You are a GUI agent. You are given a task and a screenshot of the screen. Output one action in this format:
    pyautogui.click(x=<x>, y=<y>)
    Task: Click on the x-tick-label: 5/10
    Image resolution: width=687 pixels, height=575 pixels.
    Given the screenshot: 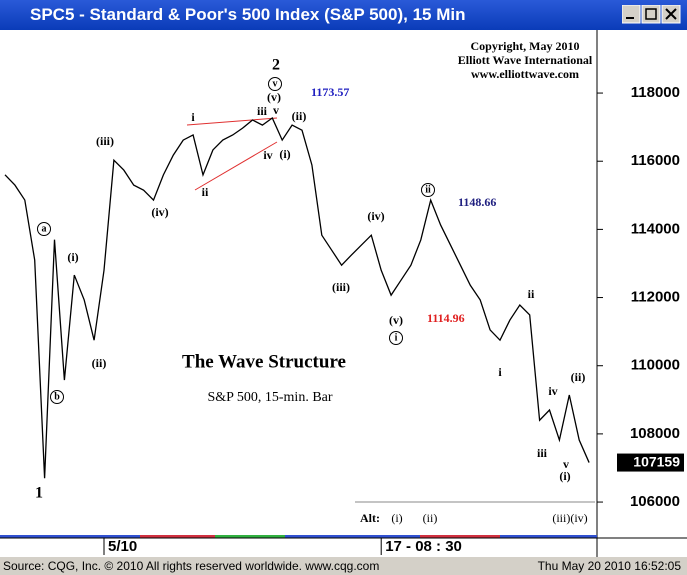 What is the action you would take?
    pyautogui.click(x=122, y=546)
    